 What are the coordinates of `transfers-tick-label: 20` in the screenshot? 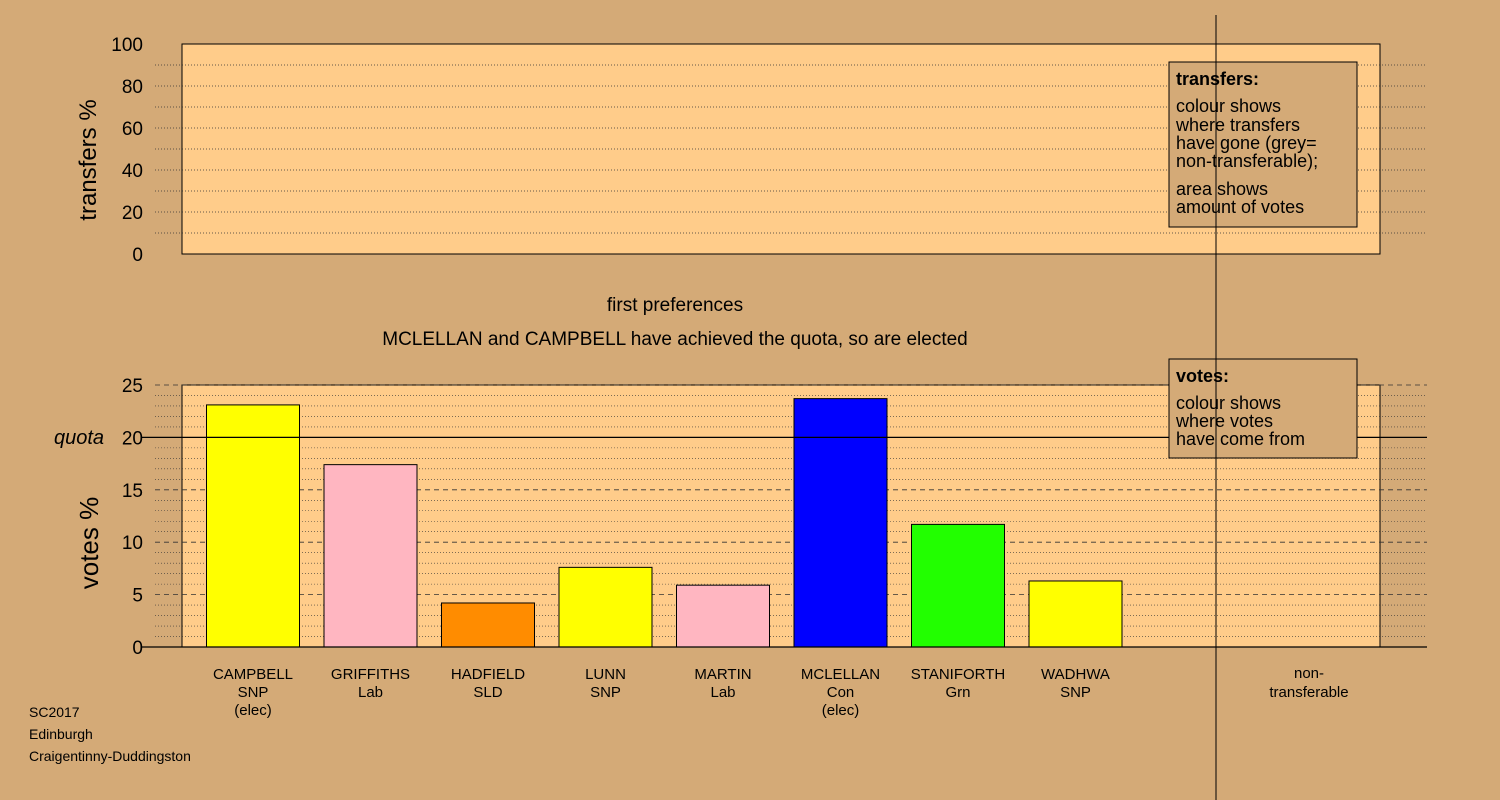 It's located at (132, 213).